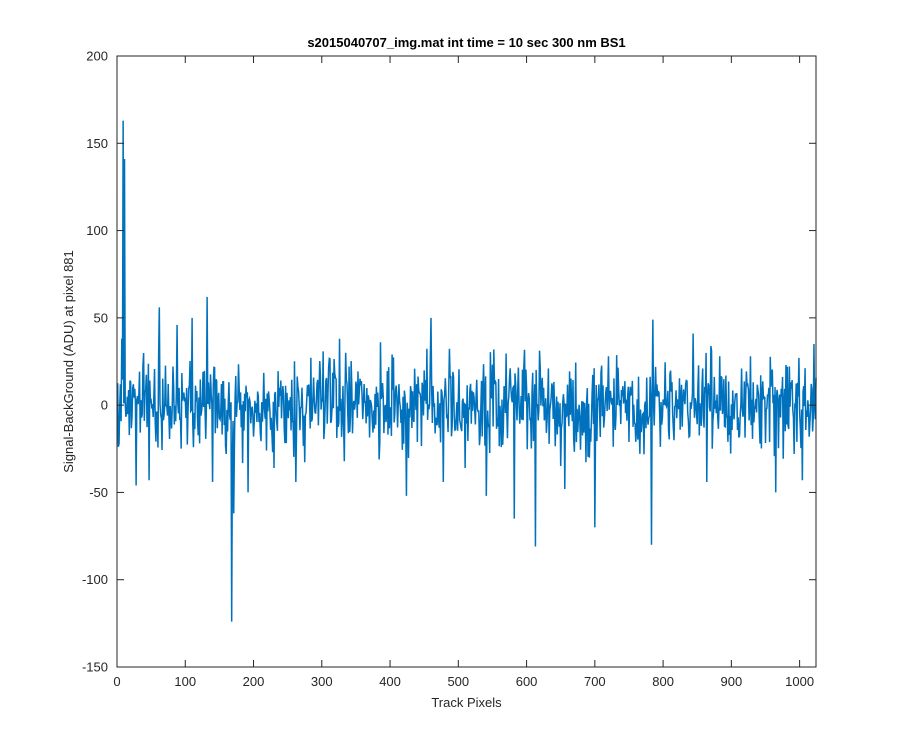  Describe the element at coordinates (95, 579) in the screenshot. I see `y-tick-label: -100` at that location.